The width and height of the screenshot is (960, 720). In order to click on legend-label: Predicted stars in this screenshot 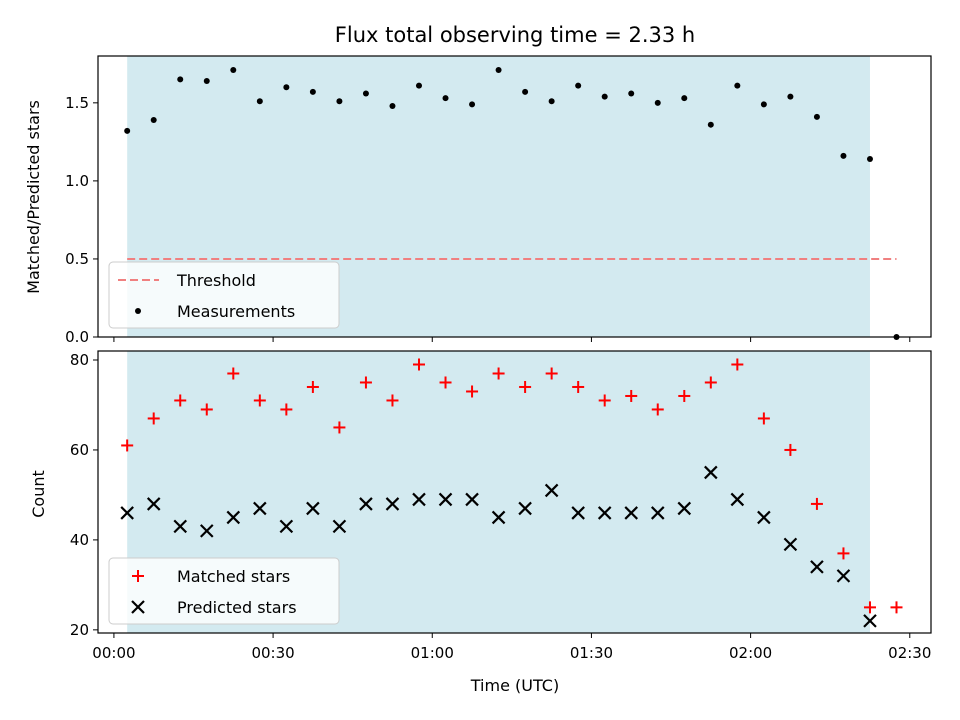, I will do `click(237, 607)`.